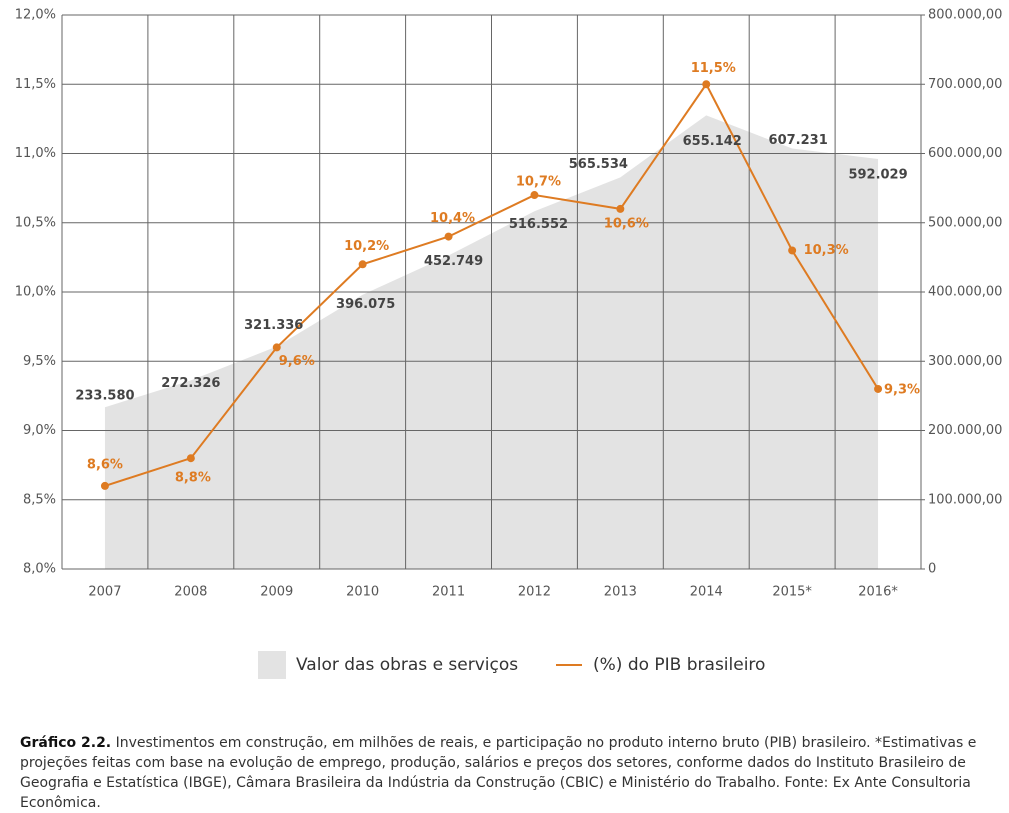  What do you see at coordinates (193, 478) in the screenshot?
I see `line-value-label: 8,8%` at bounding box center [193, 478].